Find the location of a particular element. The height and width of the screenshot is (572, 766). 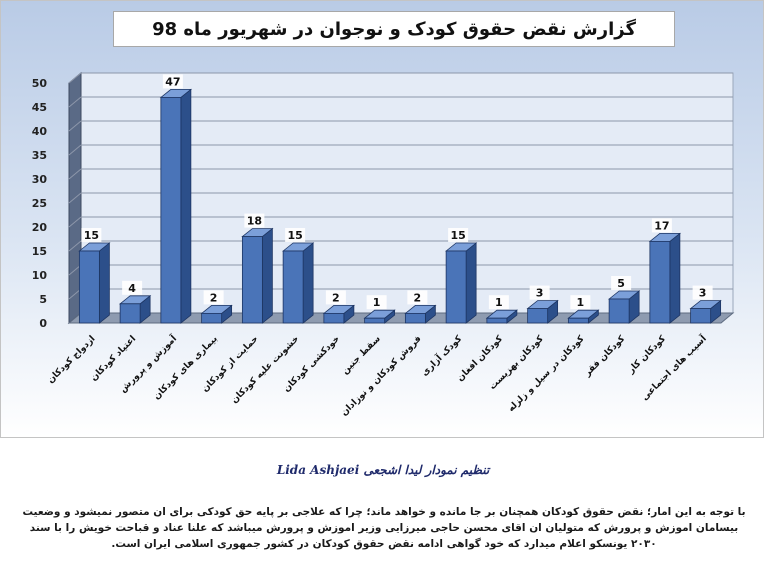

category-label: کودک آزاری is located at coordinates (442, 355).